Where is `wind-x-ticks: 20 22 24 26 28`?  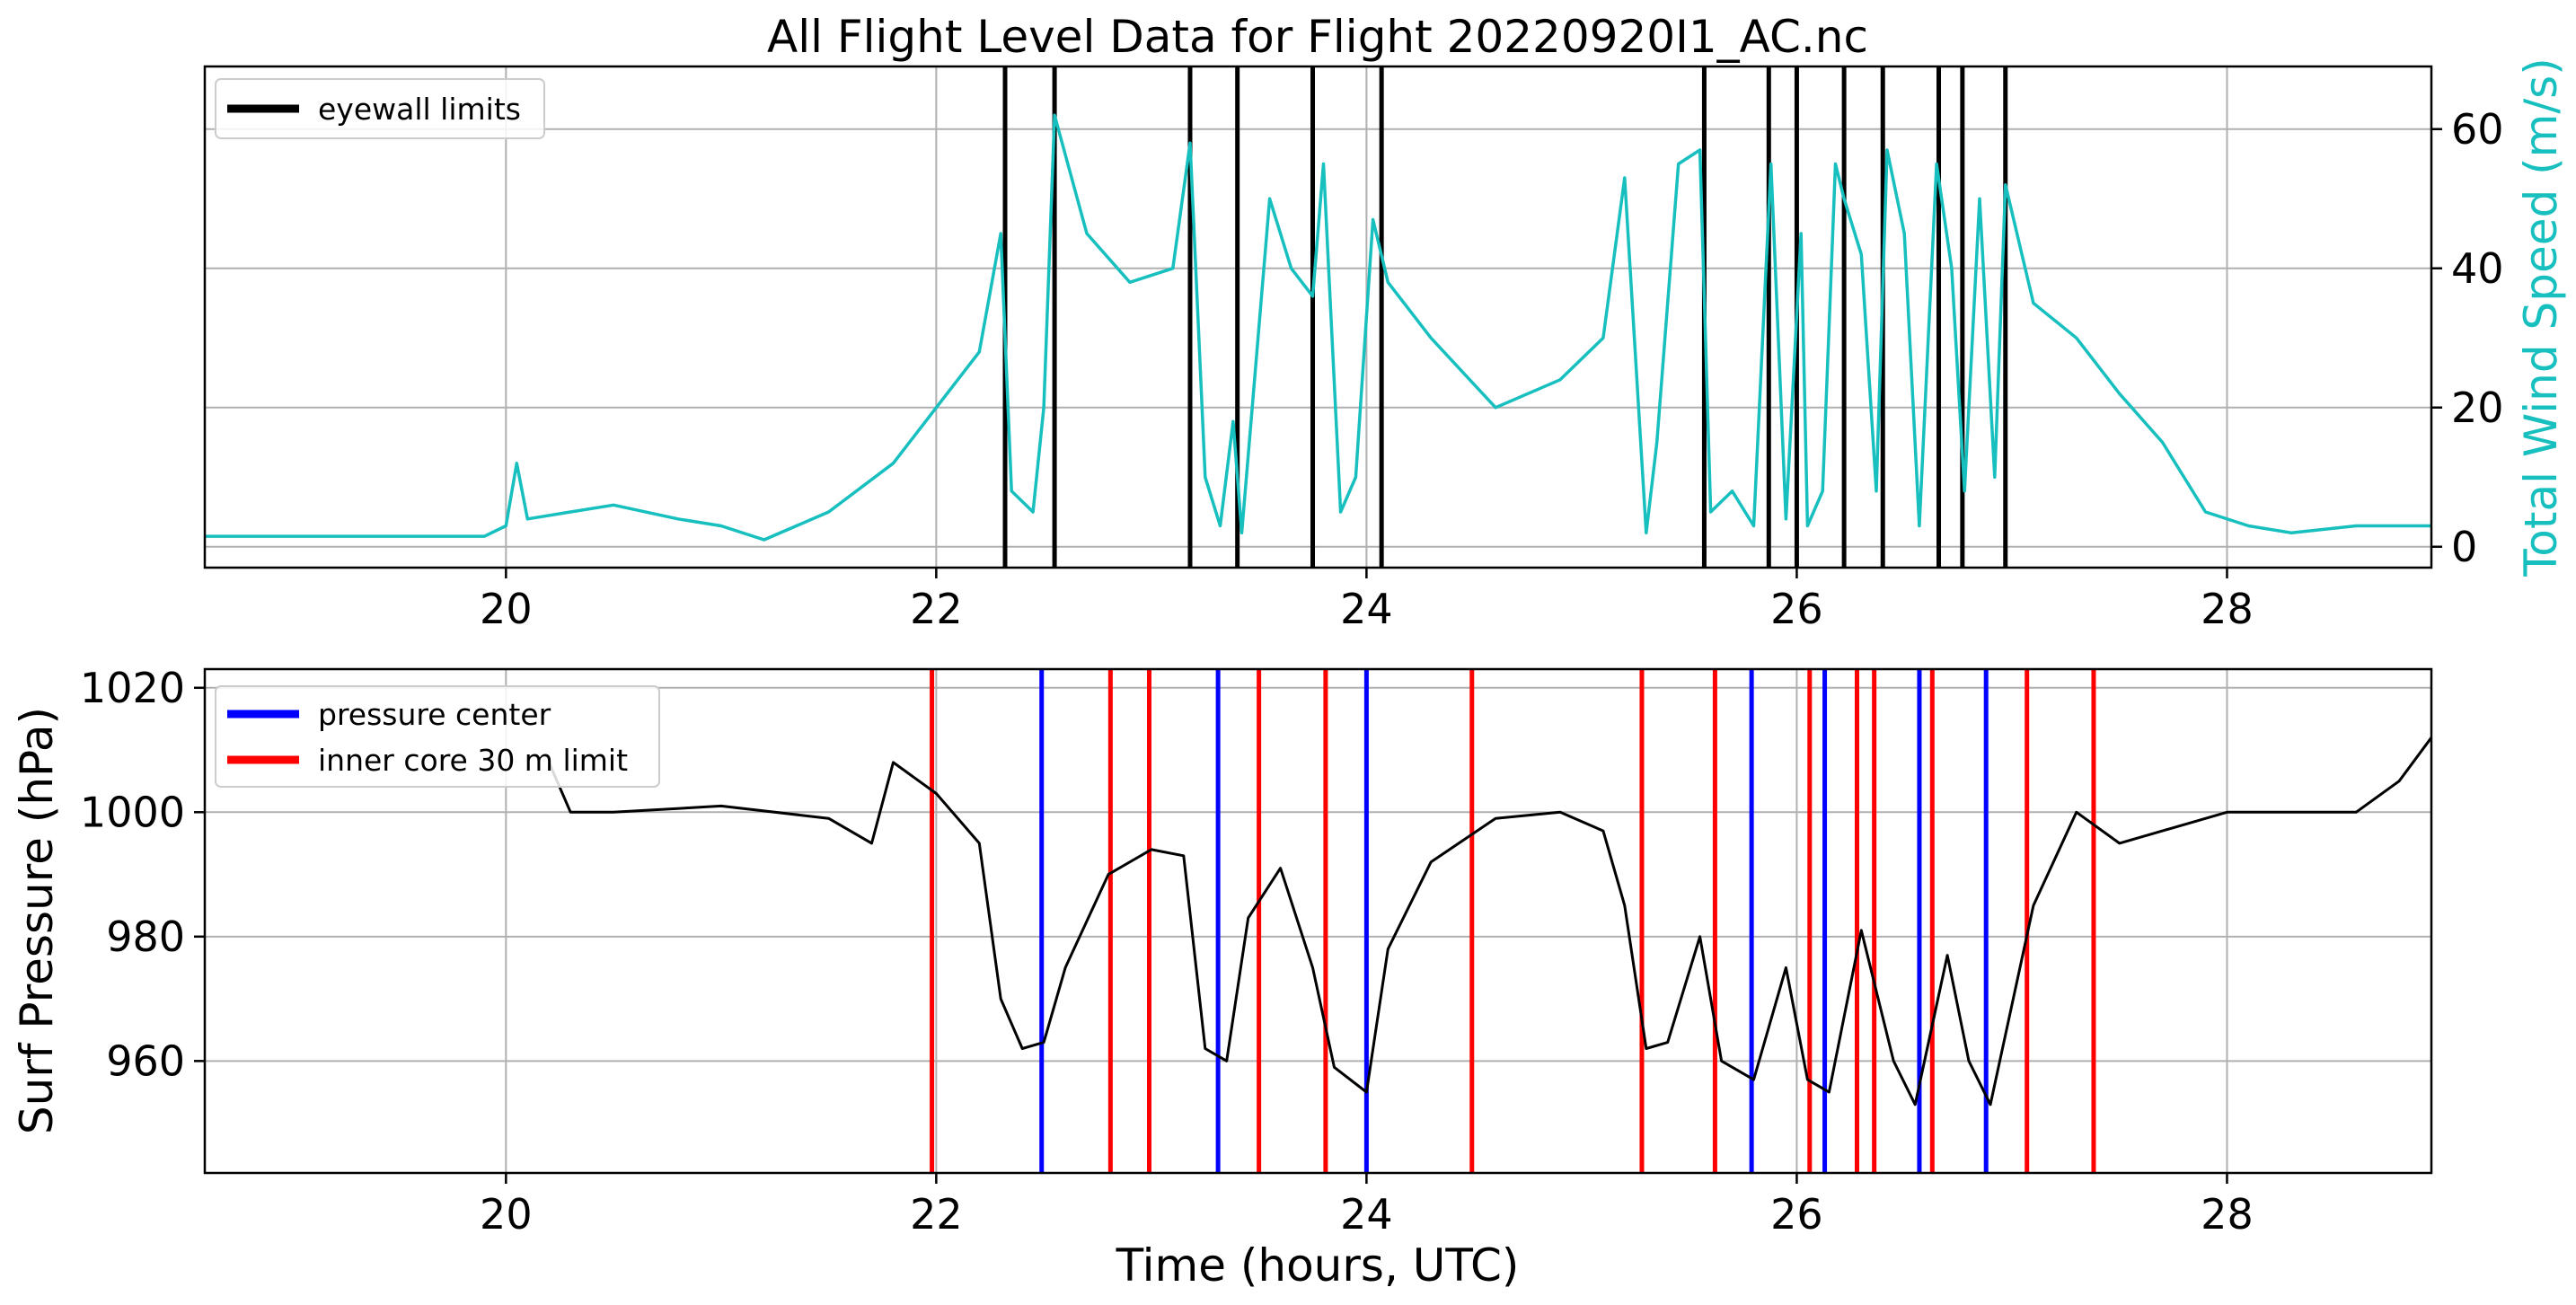
wind-x-ticks: 20 22 24 26 28 is located at coordinates (1367, 600).